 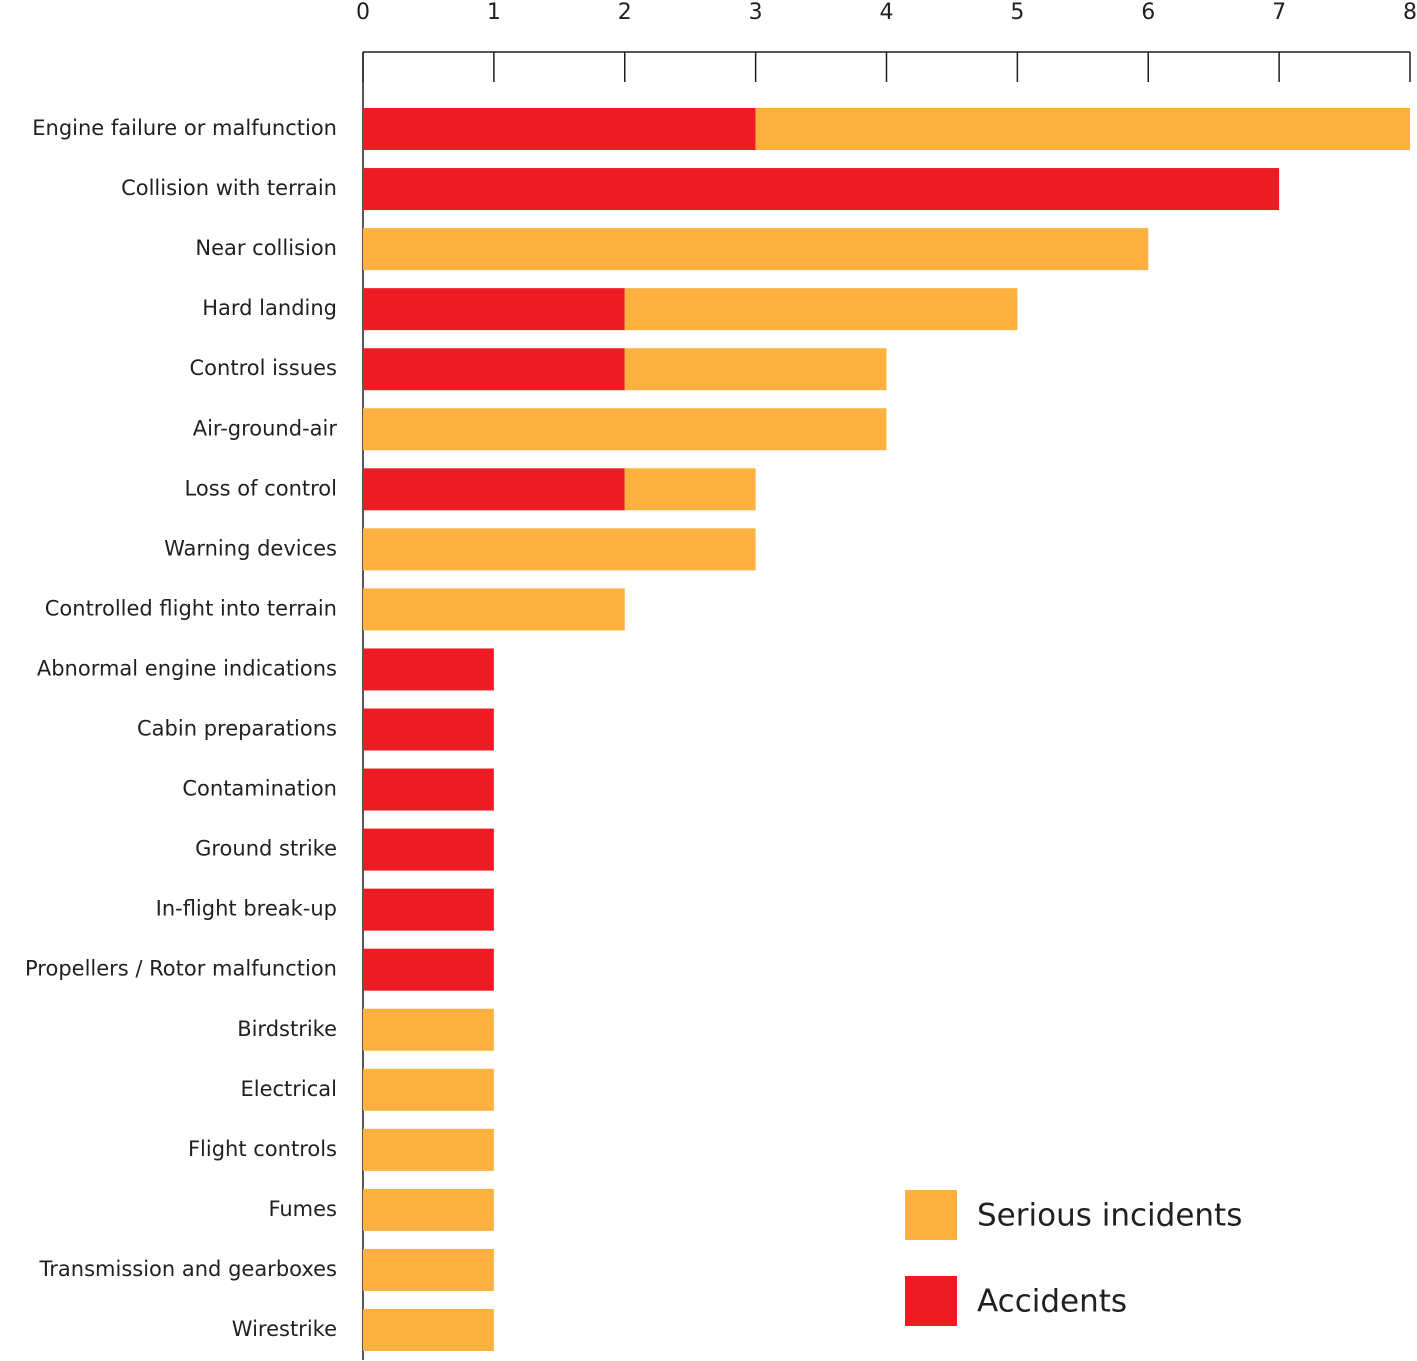 What do you see at coordinates (302, 1209) in the screenshot?
I see `category-label: Fumes` at bounding box center [302, 1209].